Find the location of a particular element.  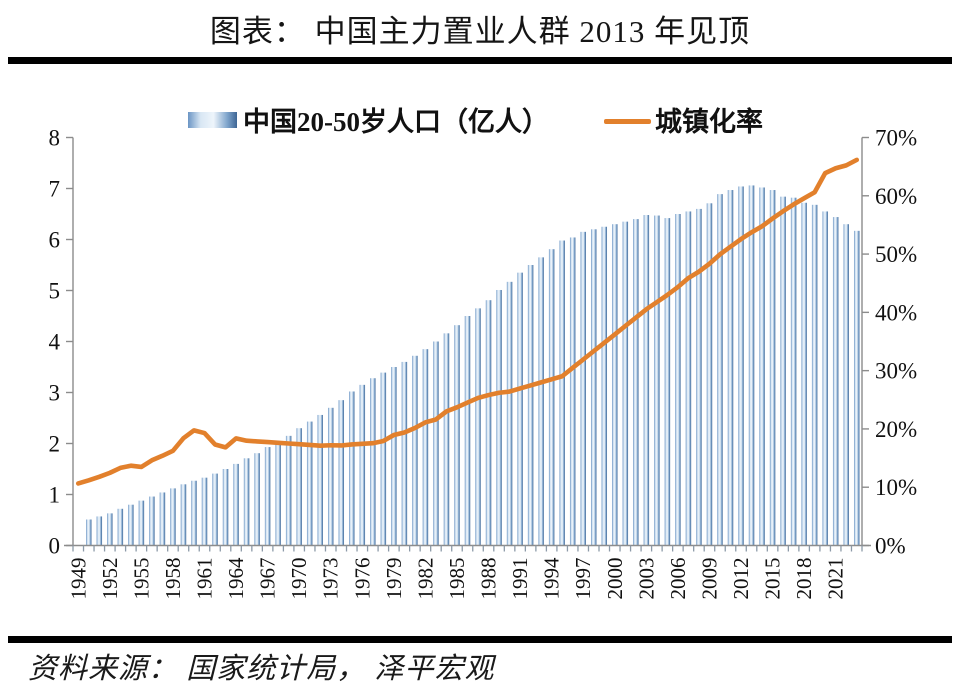

x-axis-tick-label: 2009 is located at coordinates (710, 579).